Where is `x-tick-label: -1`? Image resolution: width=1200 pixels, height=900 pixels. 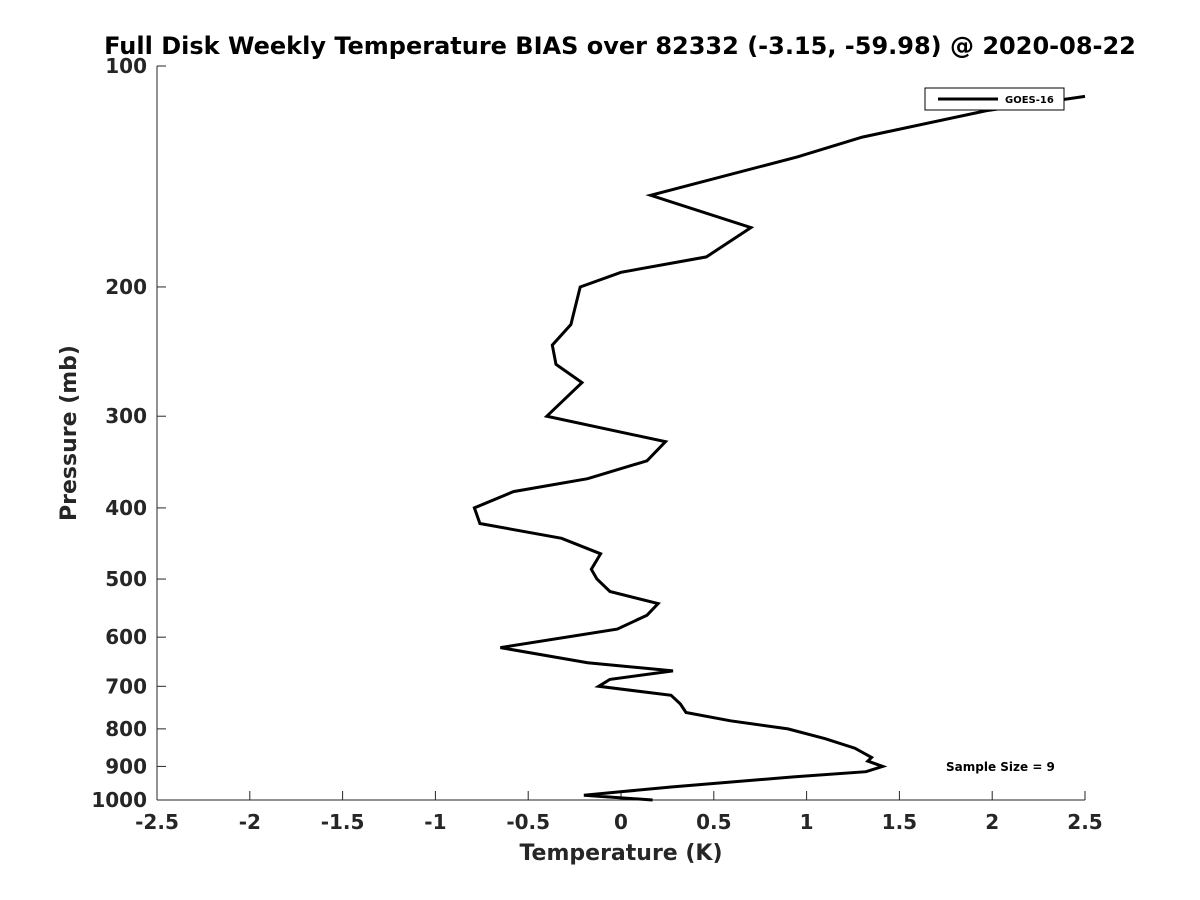 x-tick-label: -1 is located at coordinates (435, 822).